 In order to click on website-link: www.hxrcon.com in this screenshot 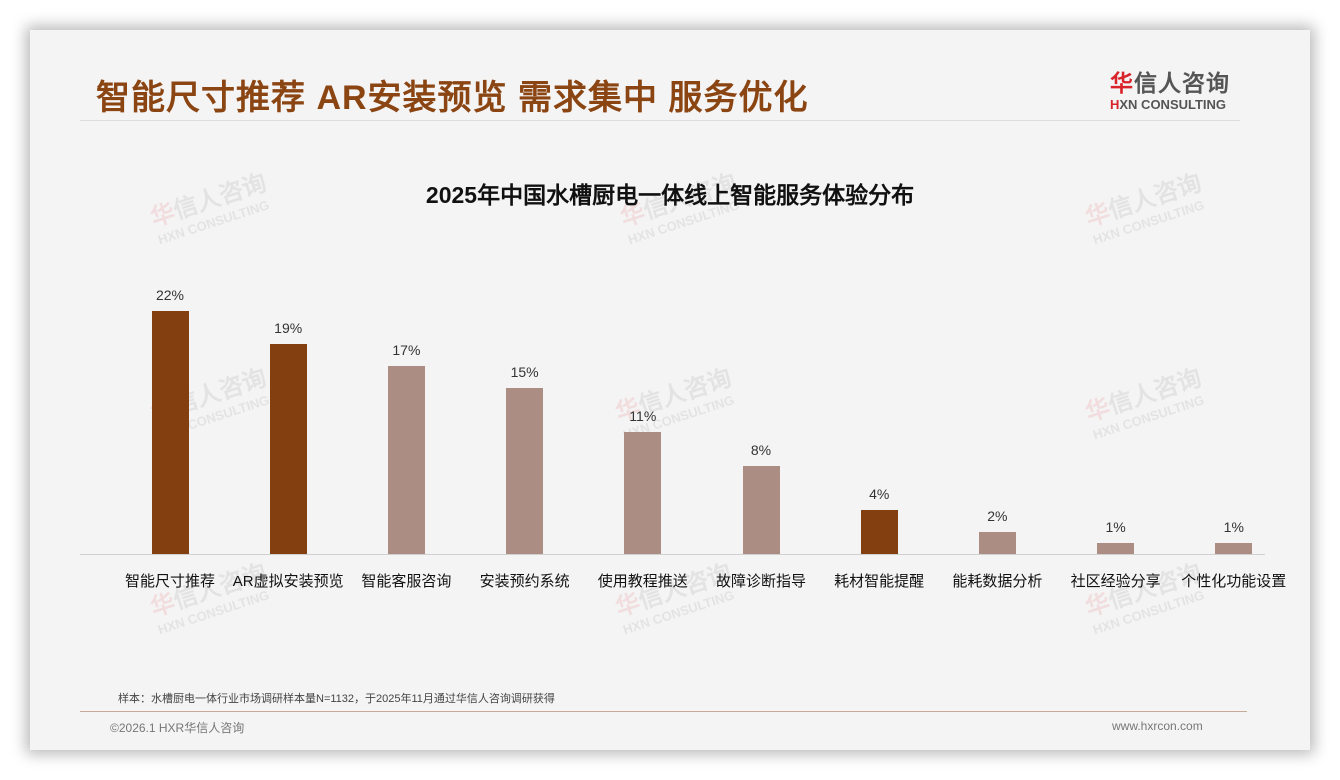, I will do `click(1157, 726)`.